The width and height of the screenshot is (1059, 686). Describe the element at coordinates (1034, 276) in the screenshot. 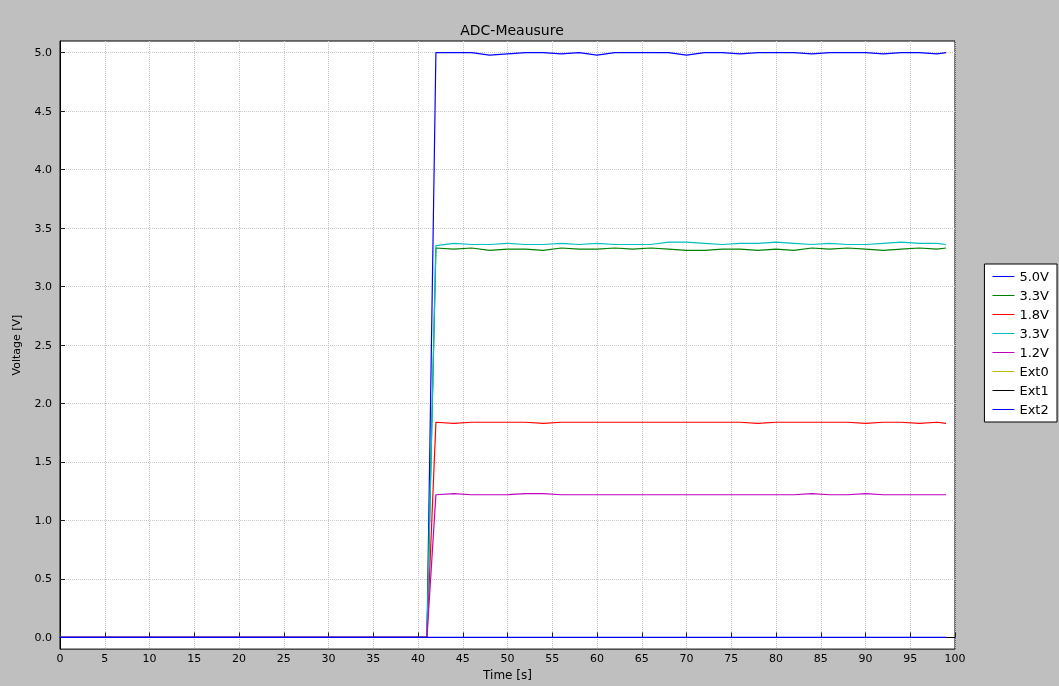

I see `legend-label: 5.0V` at that location.